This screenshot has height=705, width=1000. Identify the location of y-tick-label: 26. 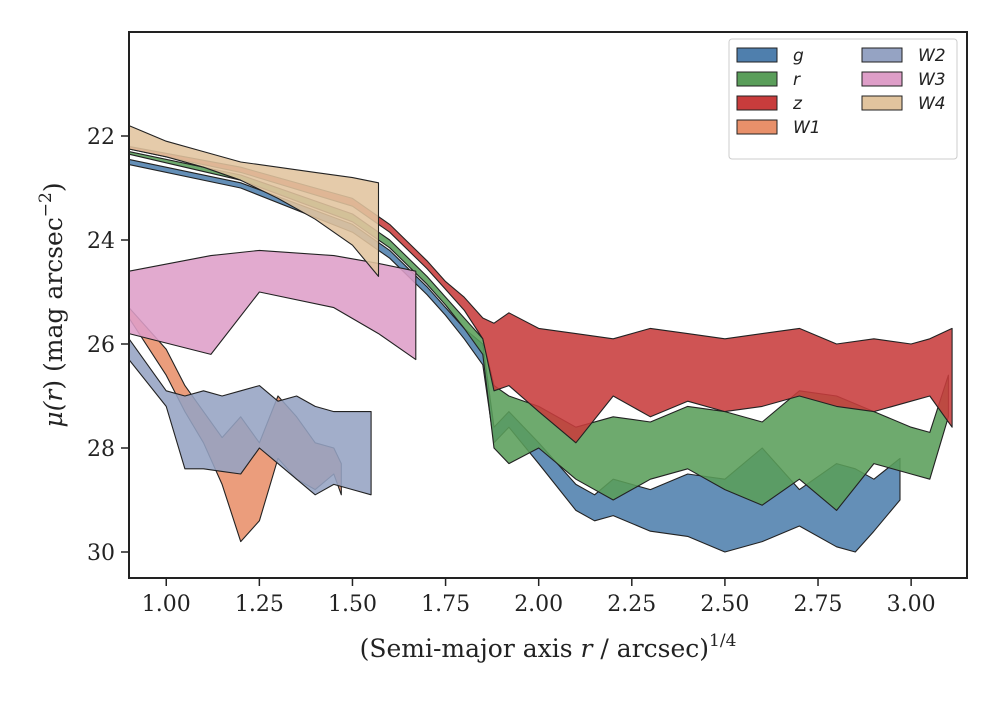
(101, 345).